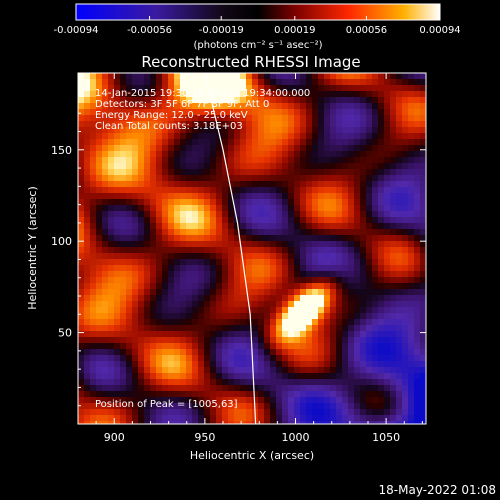 The image size is (500, 500). What do you see at coordinates (61, 241) in the screenshot?
I see `y-tick-label: 100` at bounding box center [61, 241].